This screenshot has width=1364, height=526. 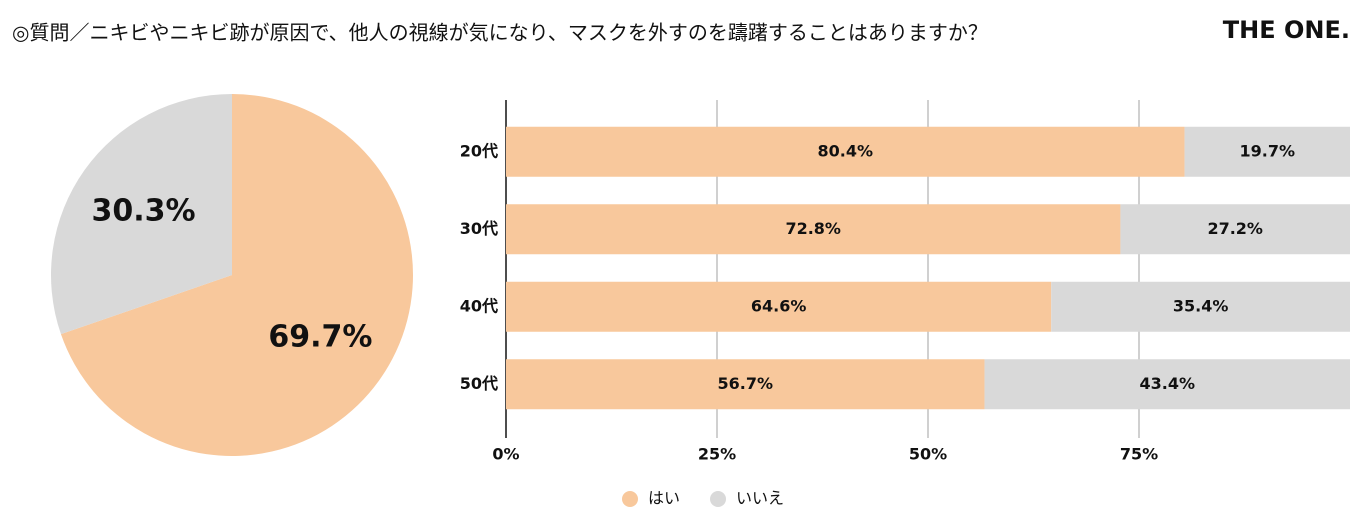 What do you see at coordinates (479, 305) in the screenshot?
I see `y-tick-label: 40代` at bounding box center [479, 305].